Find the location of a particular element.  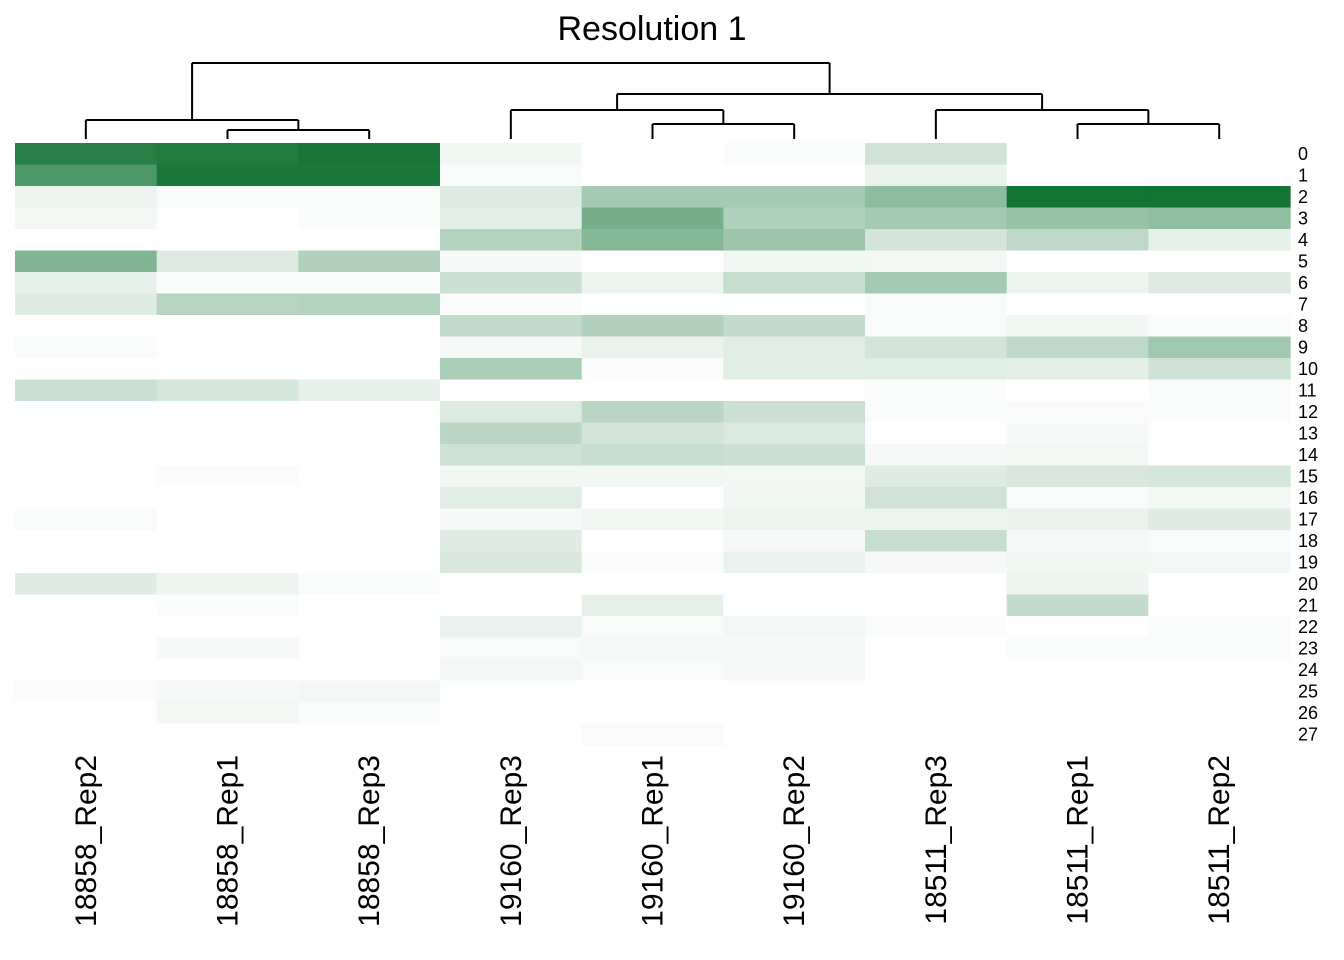

row-label: 12 is located at coordinates (1308, 412).